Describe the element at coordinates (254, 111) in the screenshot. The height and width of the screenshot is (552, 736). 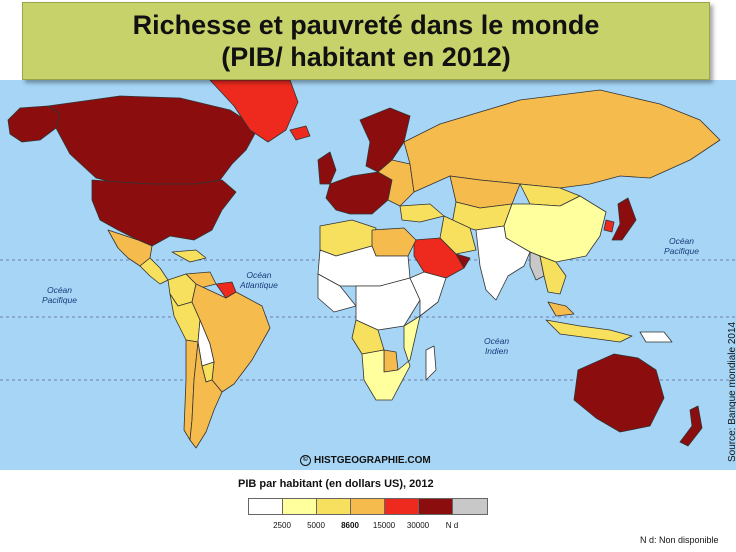
I see `country-greenland` at that location.